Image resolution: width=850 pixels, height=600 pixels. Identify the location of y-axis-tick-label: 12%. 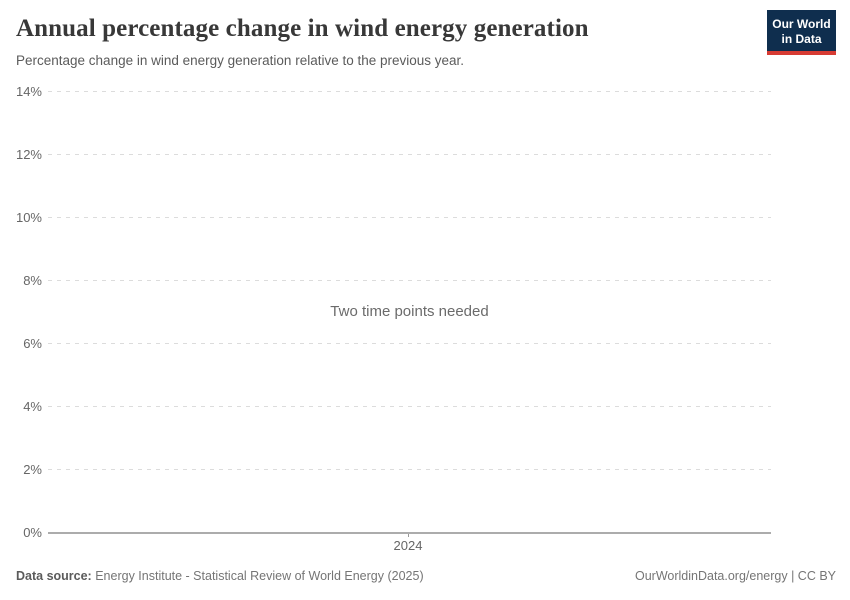
(28, 154).